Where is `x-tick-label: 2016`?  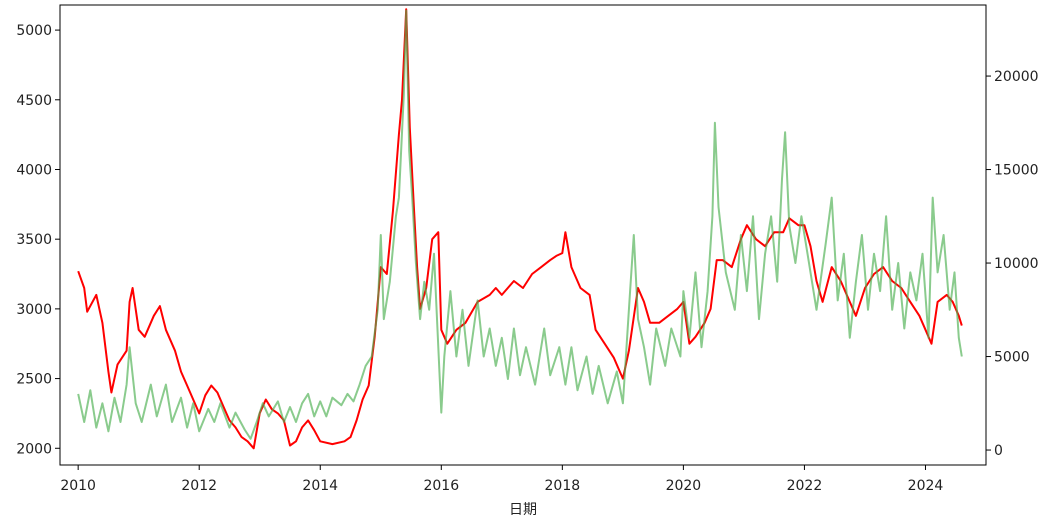
x-tick-label: 2016 is located at coordinates (441, 486).